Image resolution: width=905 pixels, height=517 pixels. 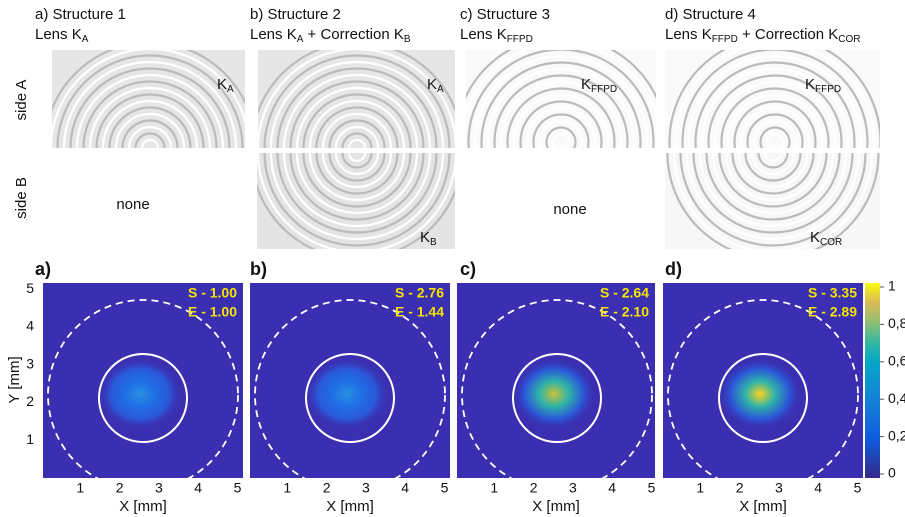 I want to click on x-tick-label: 1, so click(x=287, y=488).